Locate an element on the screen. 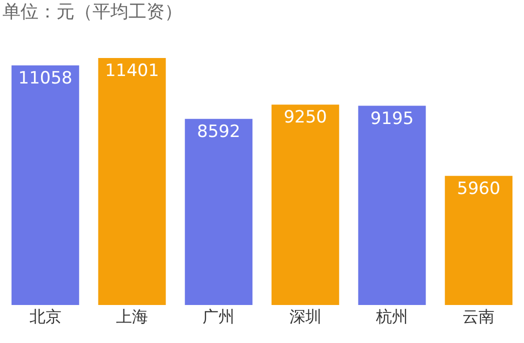 The width and height of the screenshot is (524, 343). x-tick-label: 杭州 is located at coordinates (391, 316).